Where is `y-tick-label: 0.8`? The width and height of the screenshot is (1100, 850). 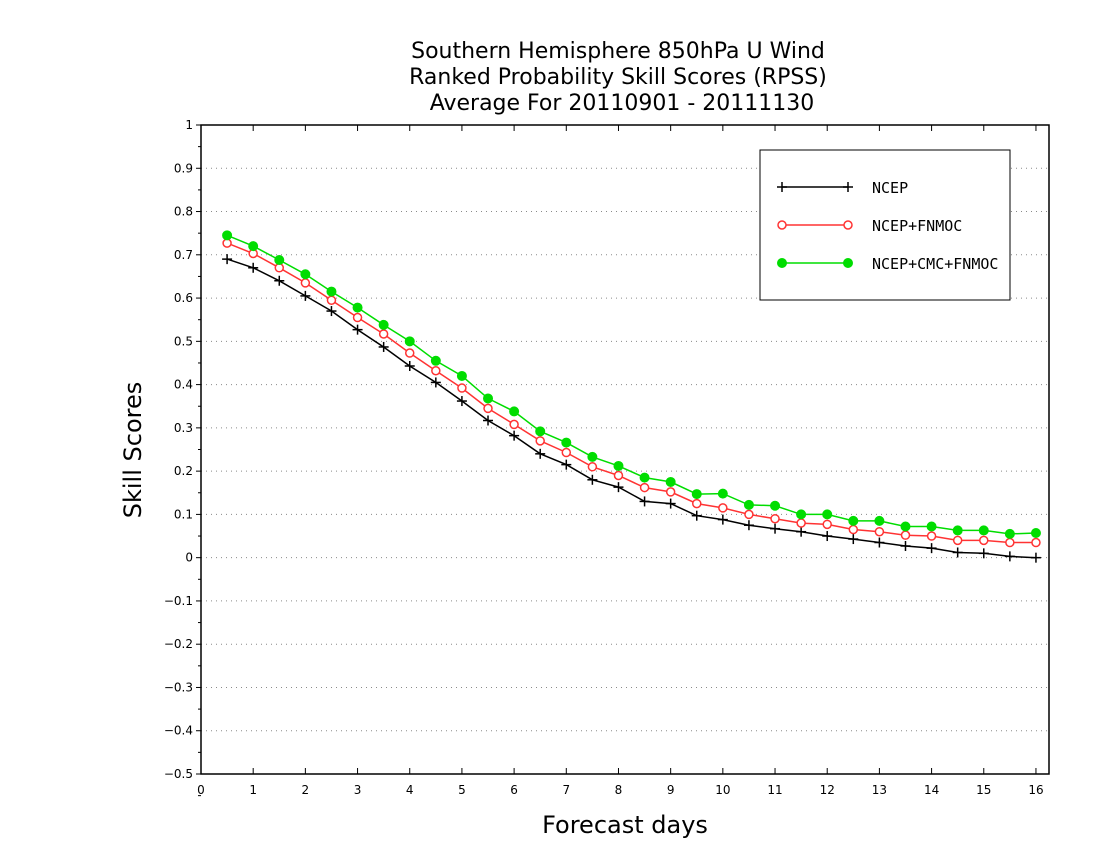
y-tick-label: 0.8 is located at coordinates (183, 212).